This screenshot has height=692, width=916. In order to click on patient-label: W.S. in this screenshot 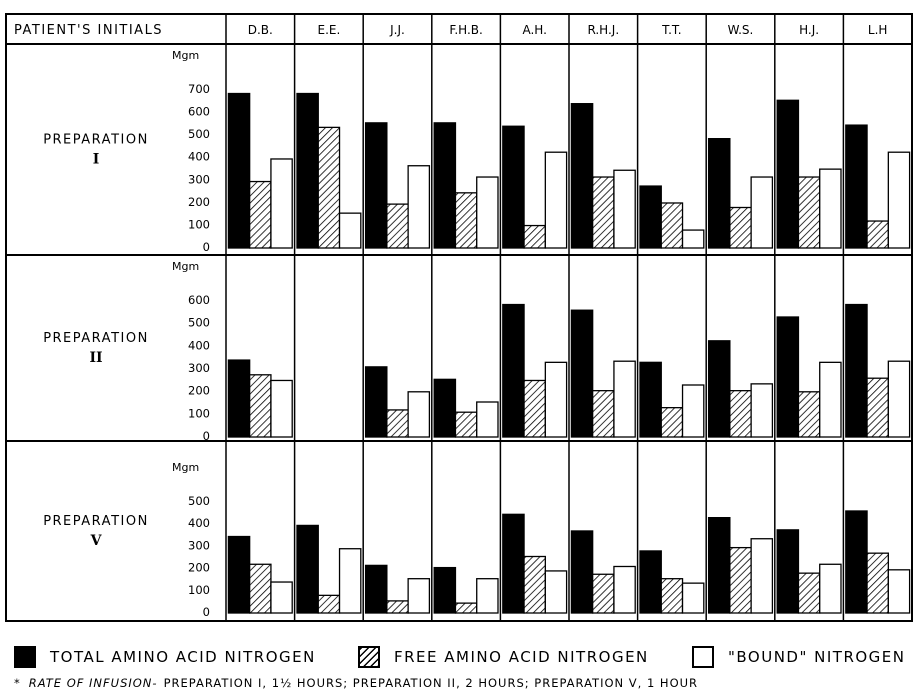, I will do `click(741, 30)`.